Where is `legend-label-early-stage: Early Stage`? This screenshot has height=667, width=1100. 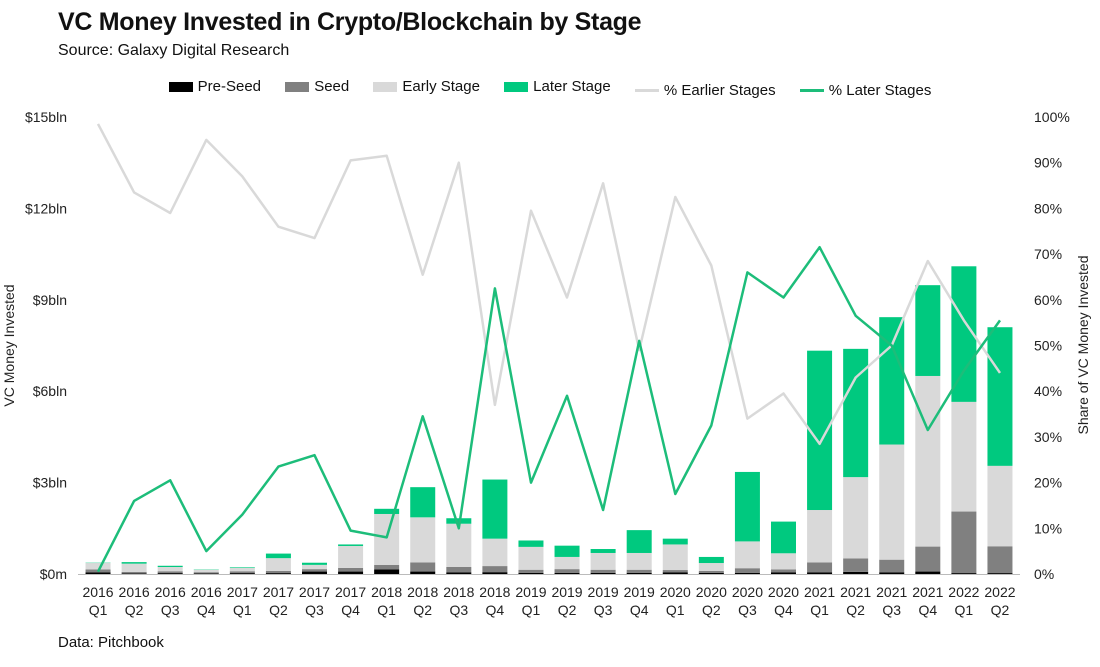 legend-label-early-stage: Early Stage is located at coordinates (441, 86).